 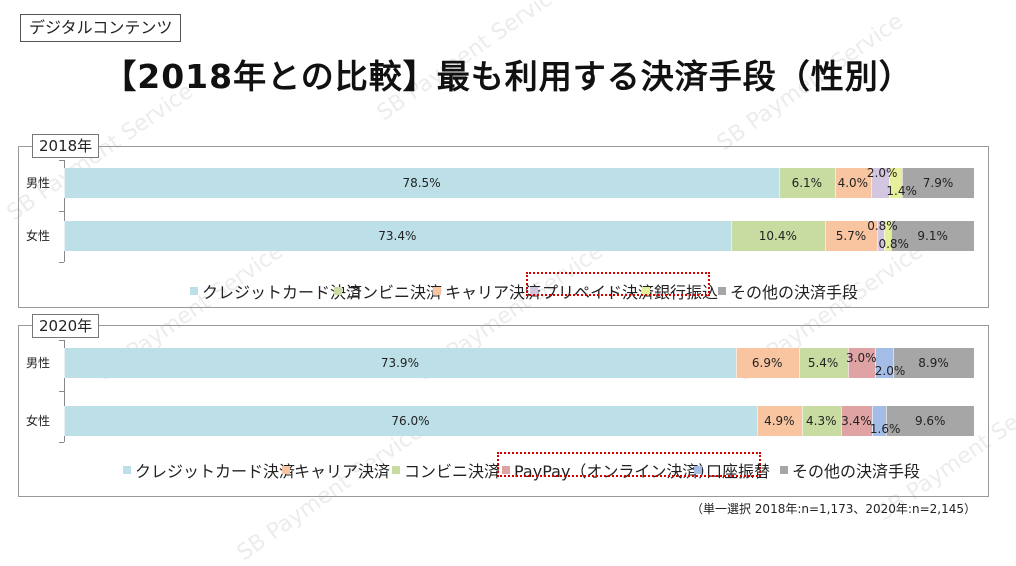 I want to click on data-label: 4.3%, so click(x=821, y=421).